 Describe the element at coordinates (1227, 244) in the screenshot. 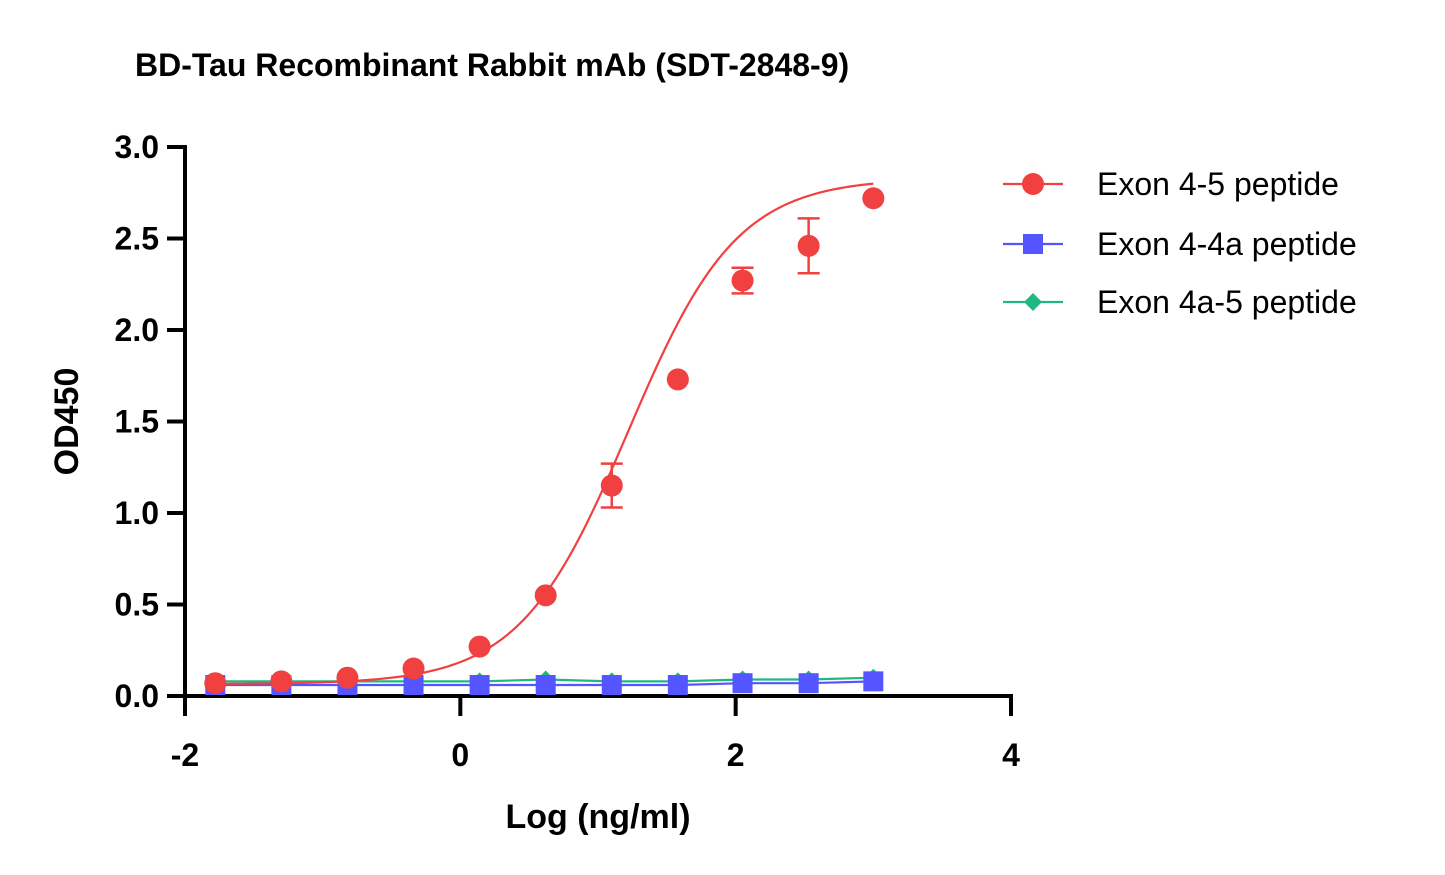

I see `legend-label: Exon 4-4a peptide` at that location.